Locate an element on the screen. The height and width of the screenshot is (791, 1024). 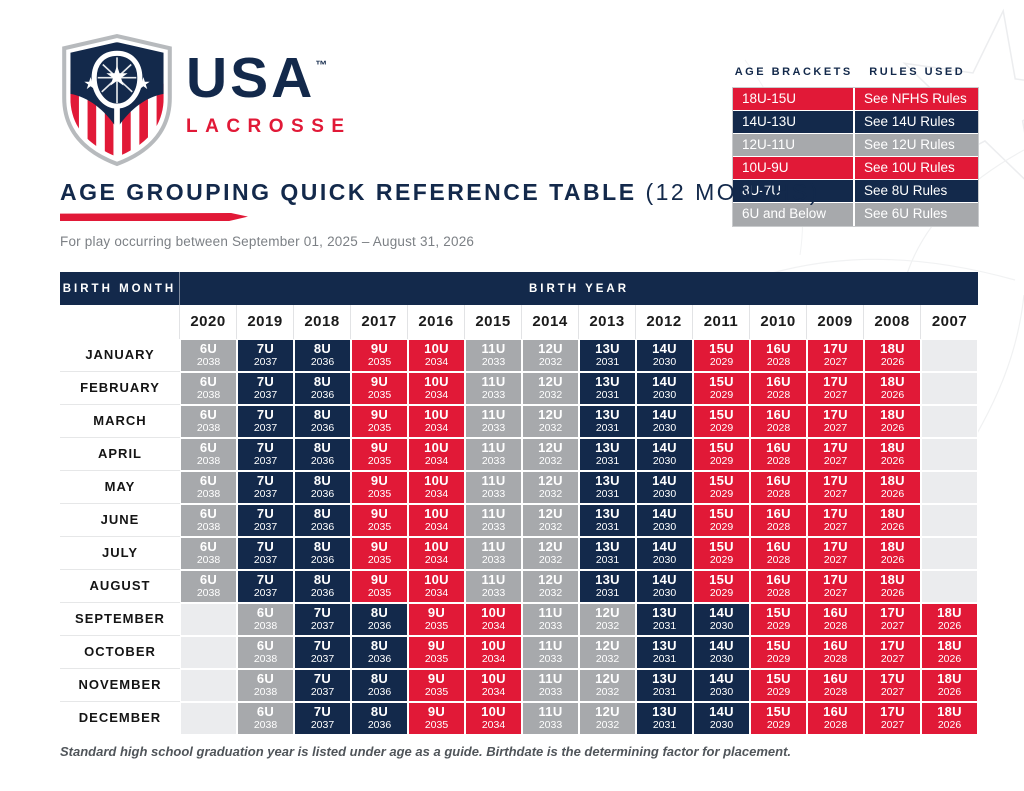
year-column-header: 2015 is located at coordinates (493, 322).